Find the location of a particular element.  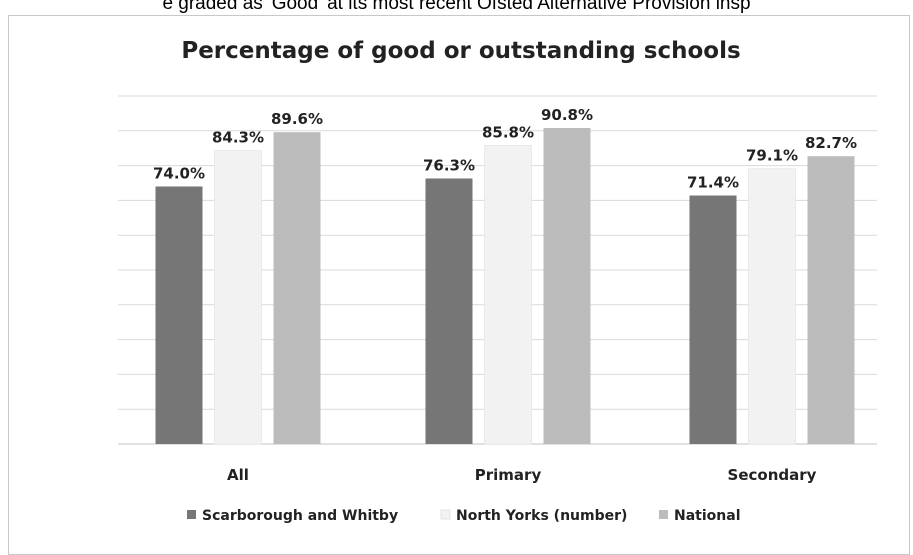

bar-all-scarborough-and-whitby is located at coordinates (179, 315).